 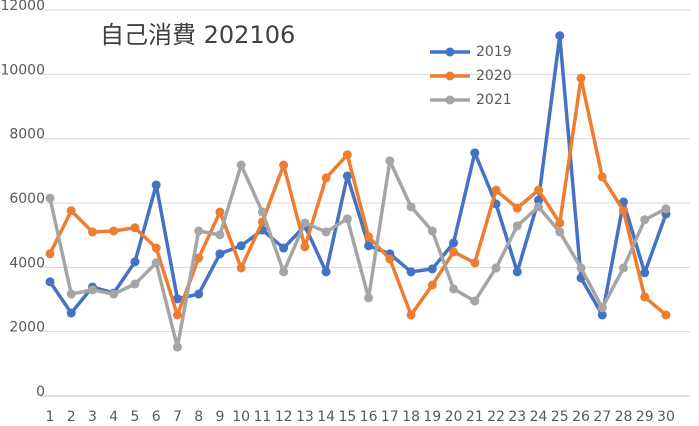 I want to click on x-tick-label: 19, so click(x=432, y=417).